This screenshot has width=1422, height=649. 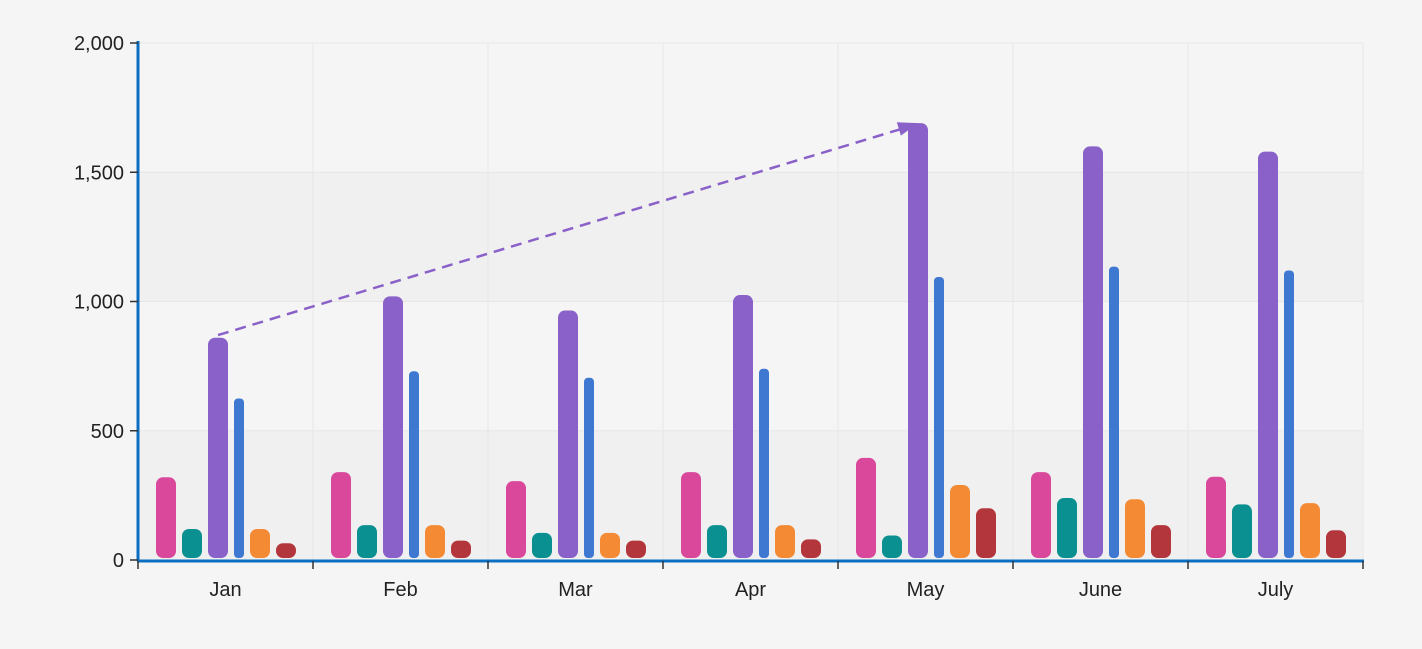 I want to click on y-tick-label: 1,000, so click(x=99, y=303).